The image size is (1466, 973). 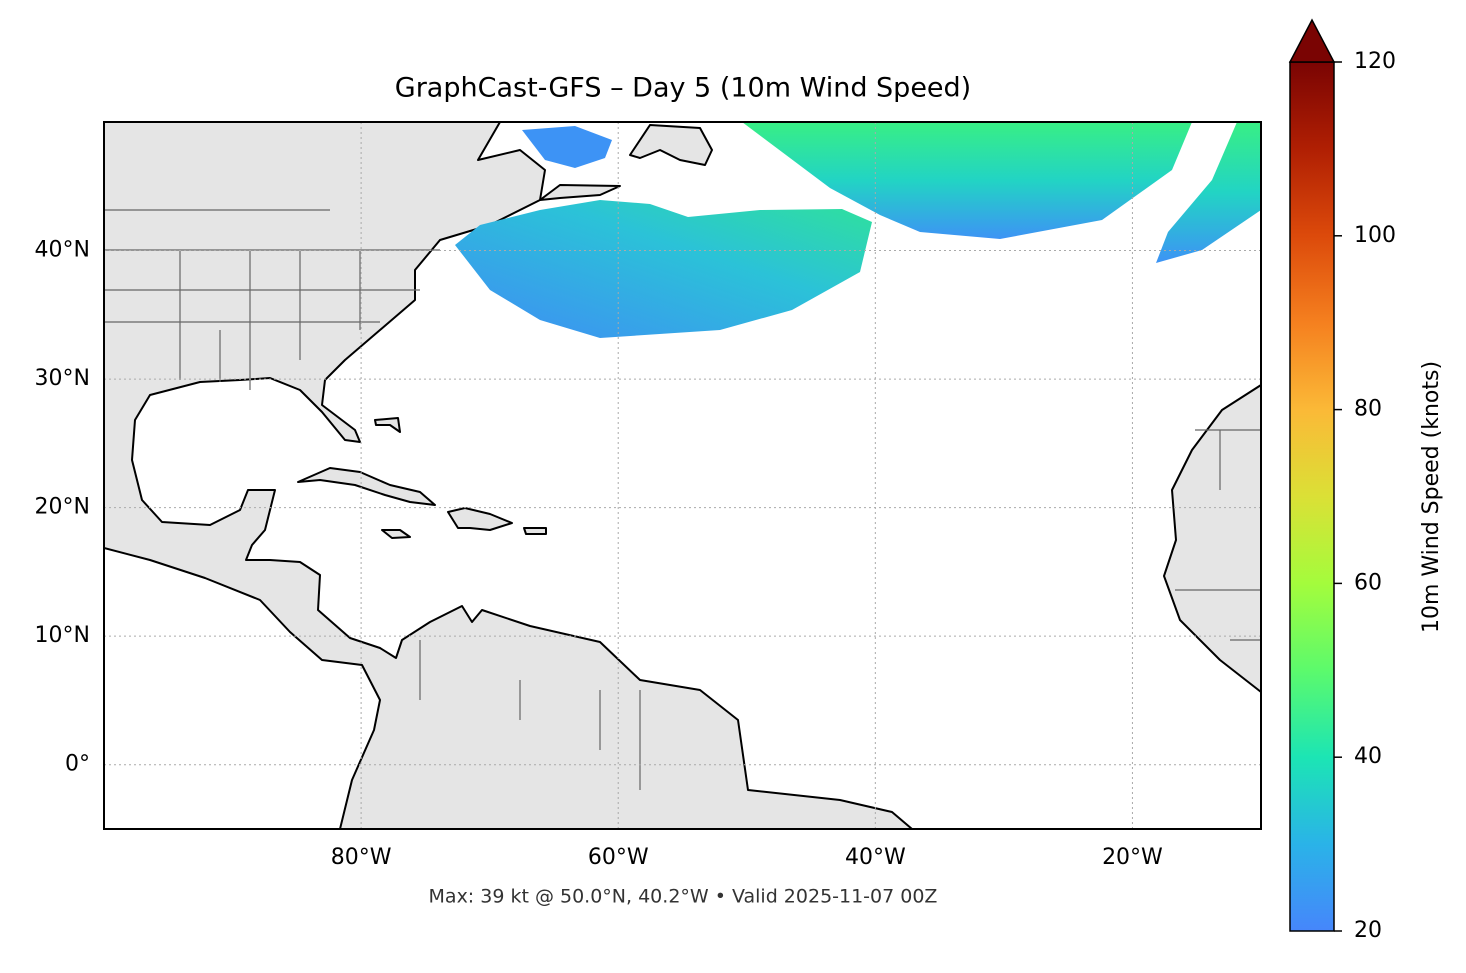 I want to click on chart-title: GraphCast-GFS – Day 5 (10m Wind Speed), so click(x=683, y=88).